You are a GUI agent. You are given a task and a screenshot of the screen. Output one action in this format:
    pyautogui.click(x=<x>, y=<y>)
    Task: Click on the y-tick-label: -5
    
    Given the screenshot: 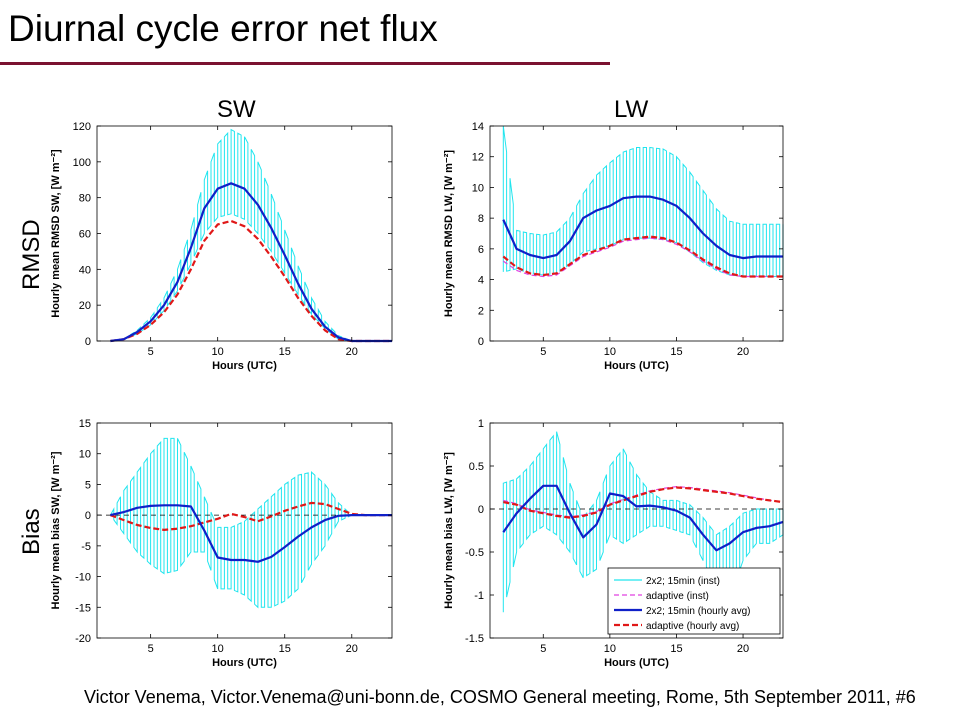 What is the action you would take?
    pyautogui.click(x=86, y=547)
    